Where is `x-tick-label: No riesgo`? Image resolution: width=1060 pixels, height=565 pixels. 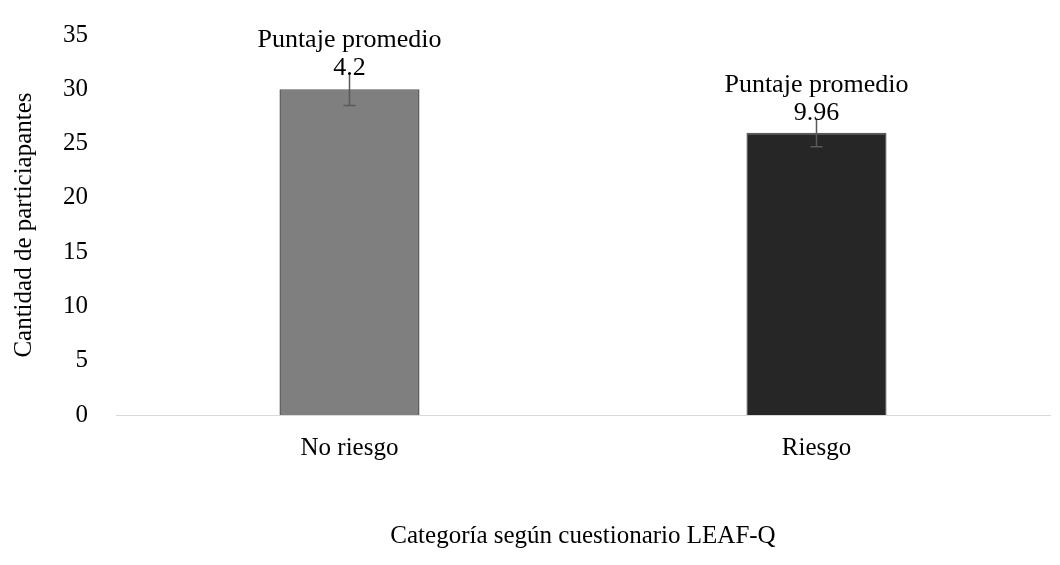 x-tick-label: No riesgo is located at coordinates (349, 446).